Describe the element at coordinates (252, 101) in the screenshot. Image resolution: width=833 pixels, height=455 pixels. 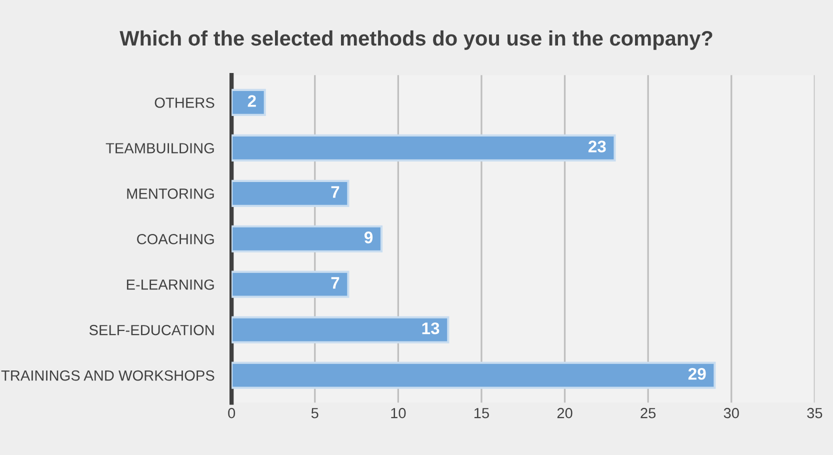
I see `data-label: 2` at that location.